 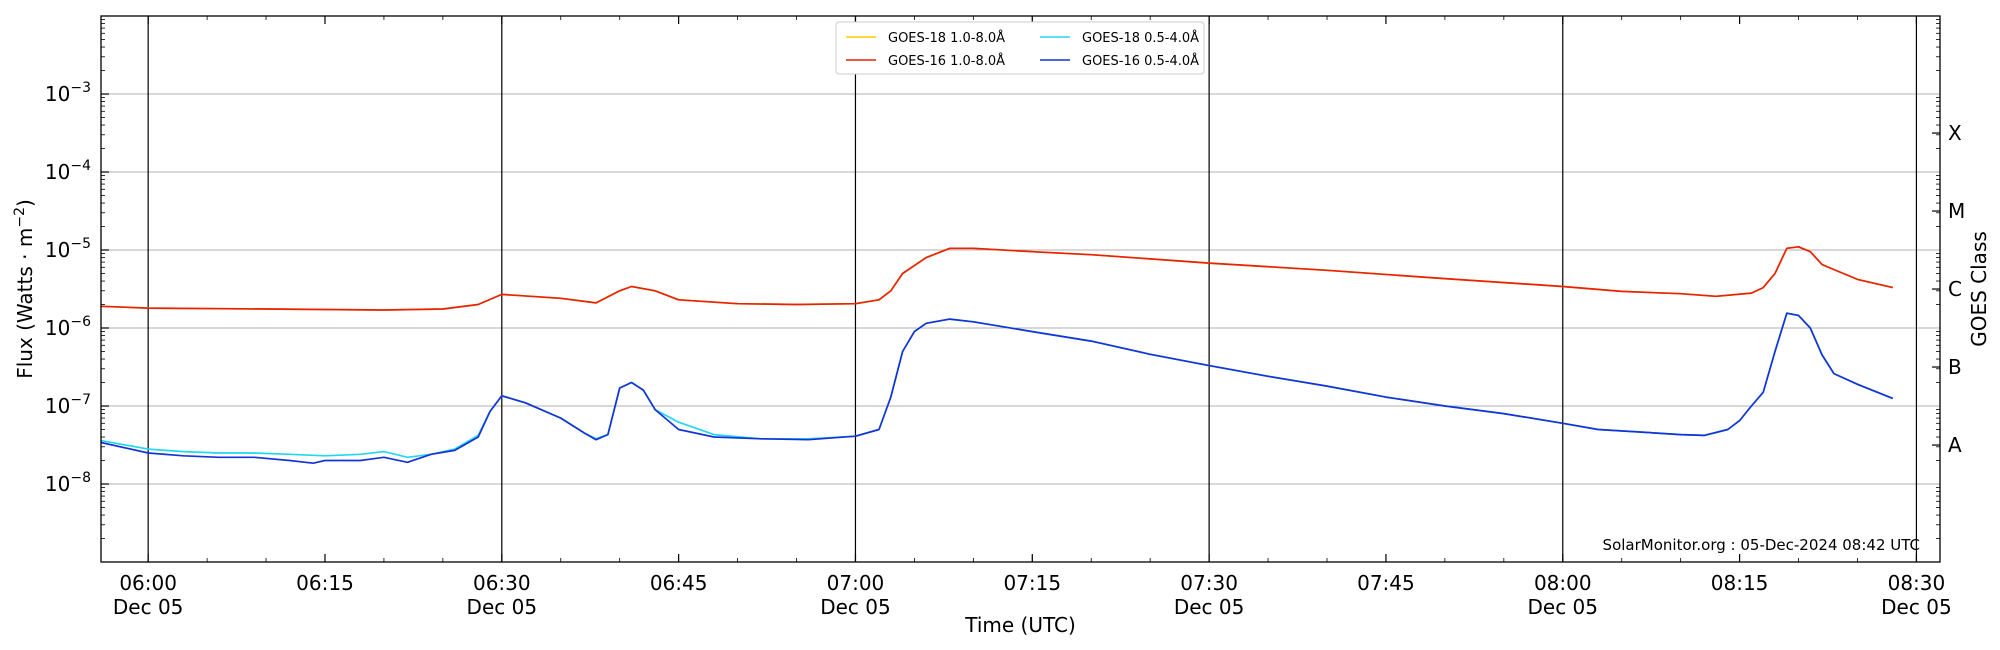 I want to click on x-tick-label: 07:00, so click(x=856, y=583).